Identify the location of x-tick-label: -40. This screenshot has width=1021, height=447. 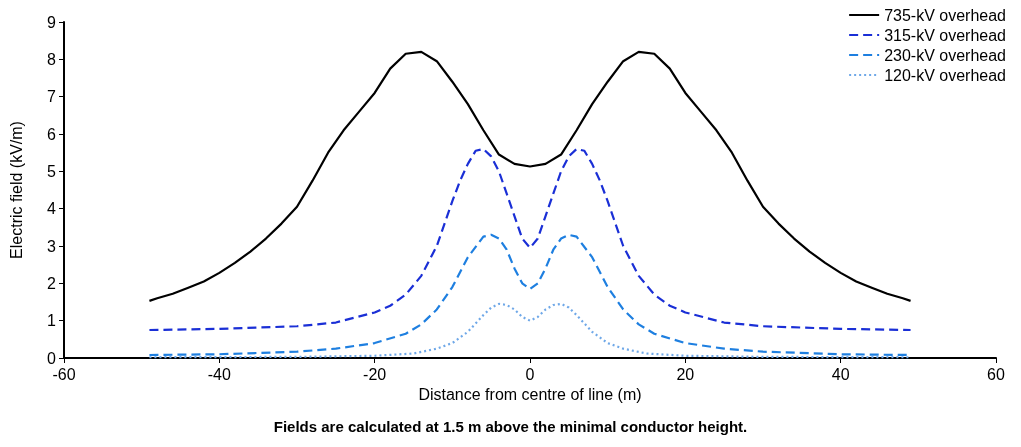
(219, 374).